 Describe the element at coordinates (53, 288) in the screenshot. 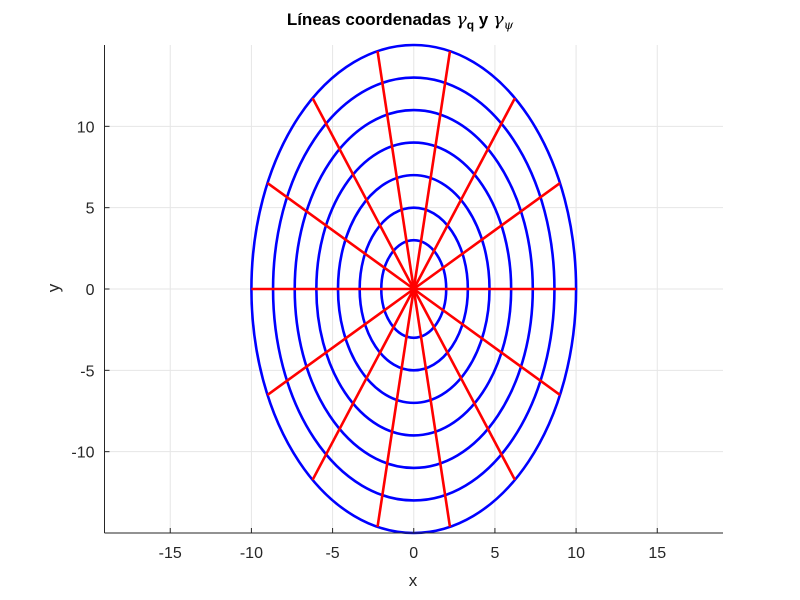

I see `y-axis-label: y` at that location.